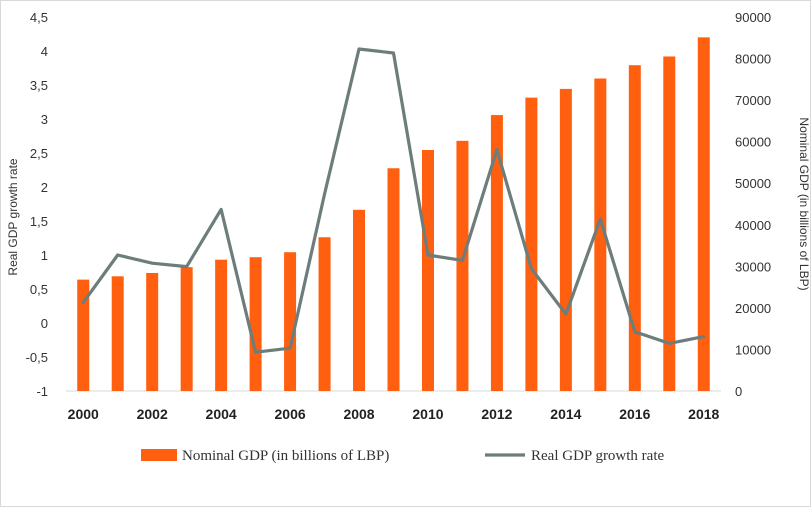  Describe the element at coordinates (39, 17) in the screenshot. I see `left-tick-label: 4,5` at that location.